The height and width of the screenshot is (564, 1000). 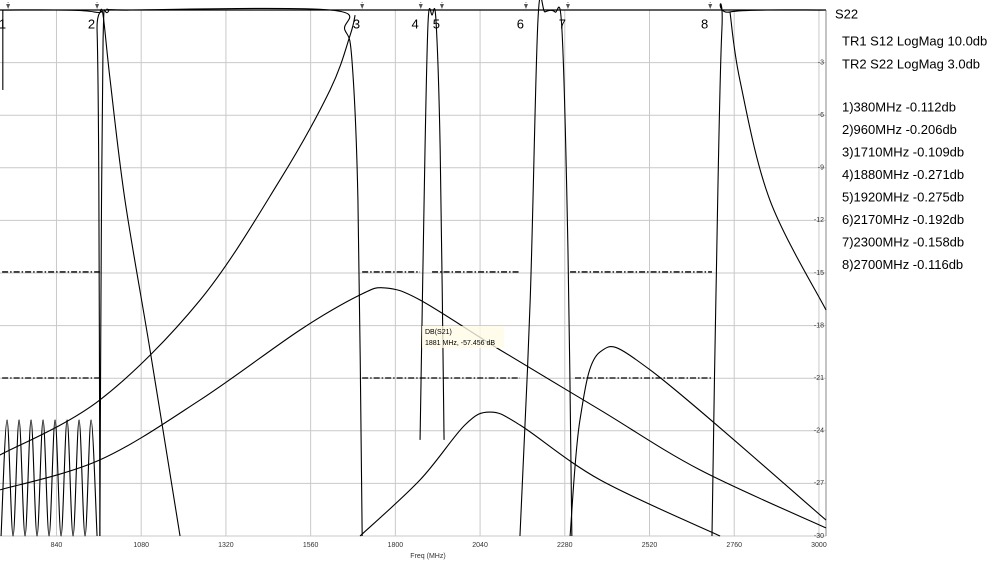 I want to click on marker-label: 6, so click(x=520, y=23).